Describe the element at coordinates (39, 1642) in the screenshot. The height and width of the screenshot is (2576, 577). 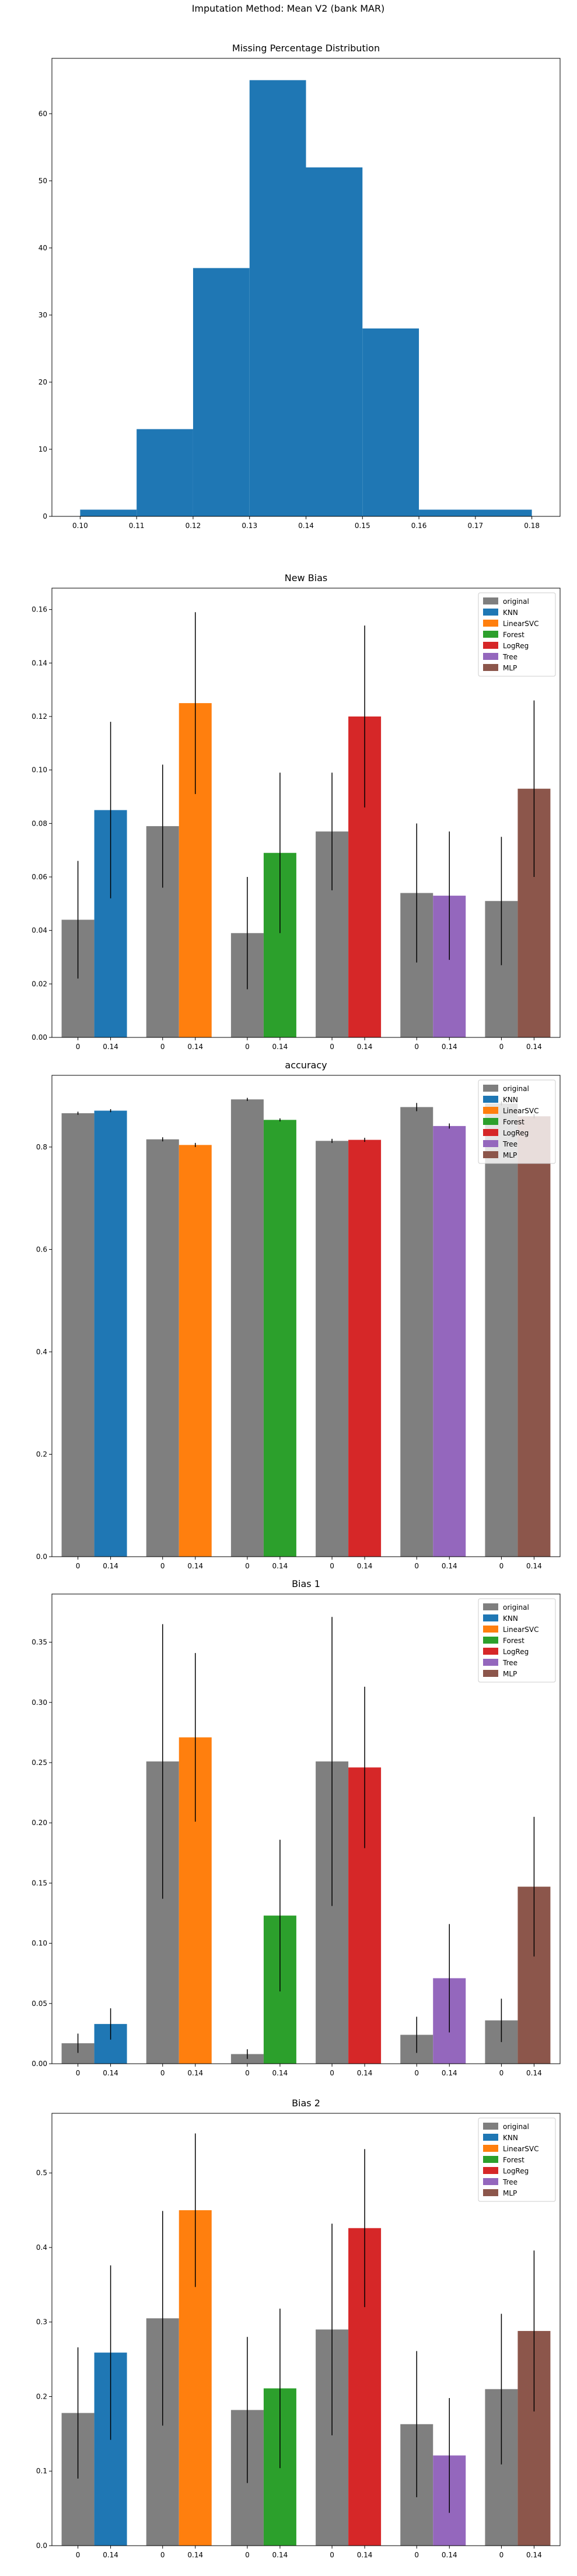
I see `y-tick-label: 0.35` at that location.